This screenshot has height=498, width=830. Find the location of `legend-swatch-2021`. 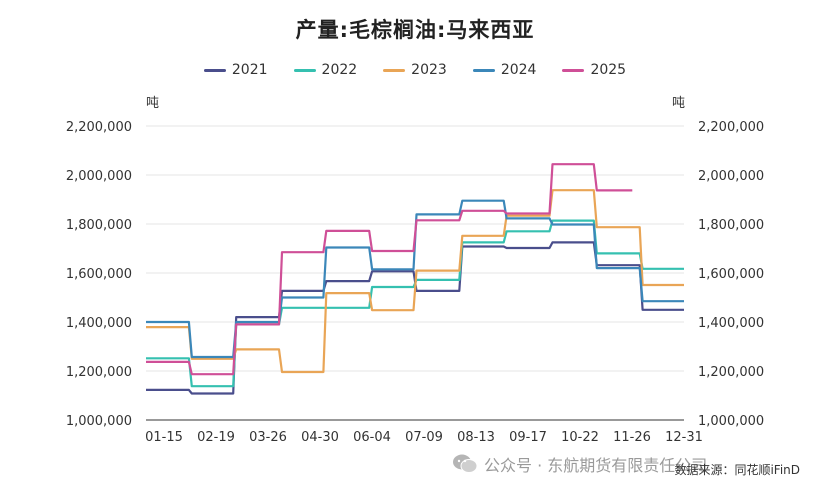

legend-swatch-2021 is located at coordinates (214, 70).